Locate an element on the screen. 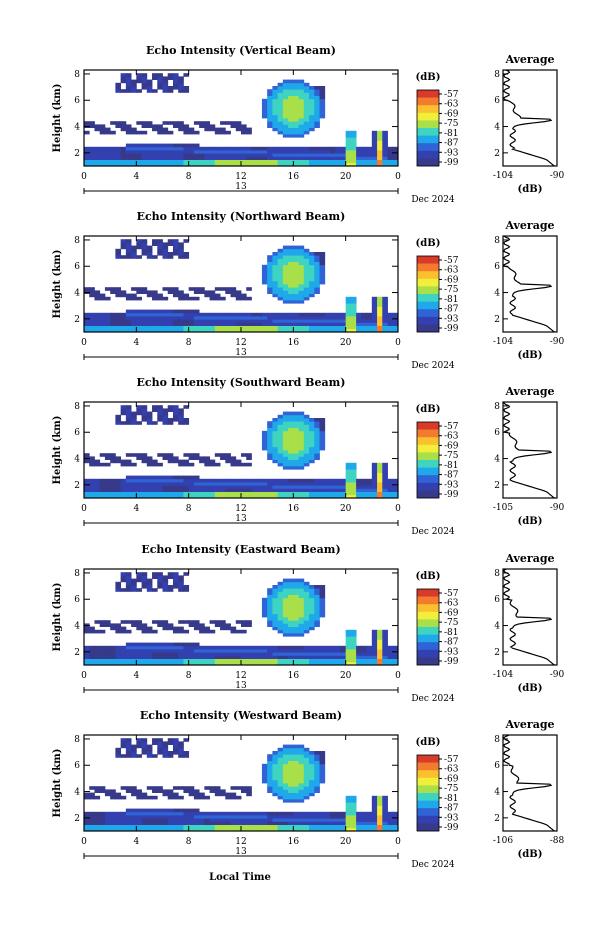  colorbar-tick-label: -93 is located at coordinates (451, 652).